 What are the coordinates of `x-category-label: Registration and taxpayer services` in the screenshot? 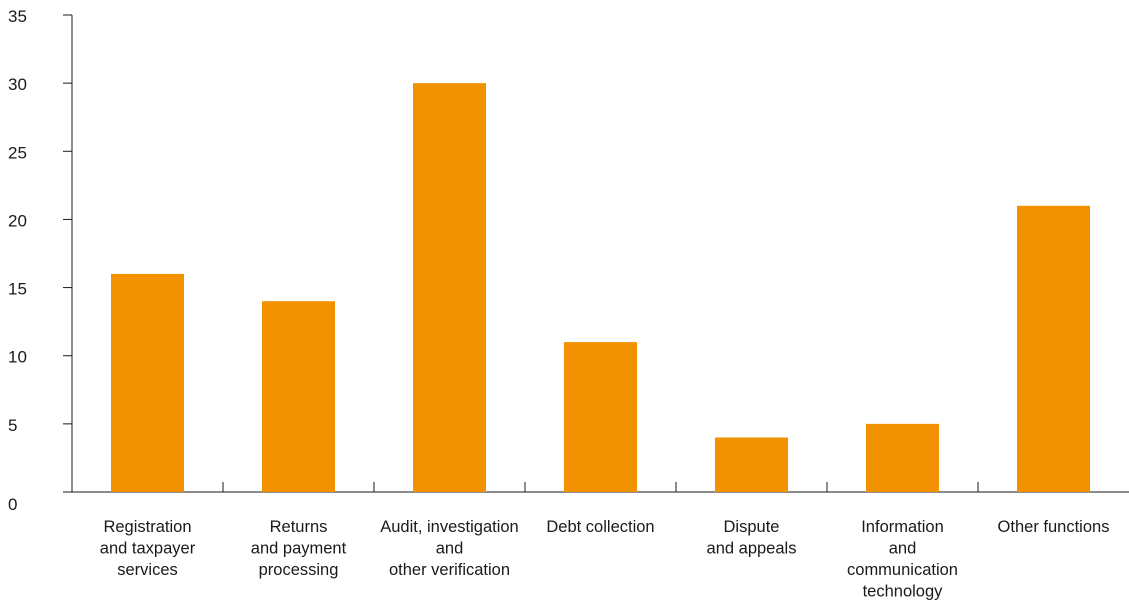 It's located at (148, 548).